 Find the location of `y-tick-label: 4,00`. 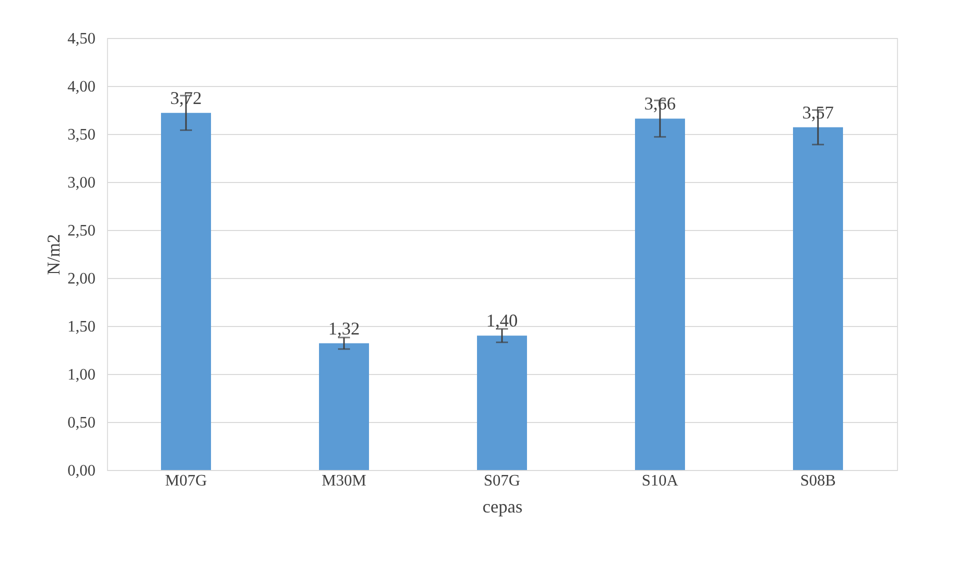

y-tick-label: 4,00 is located at coordinates (82, 87).